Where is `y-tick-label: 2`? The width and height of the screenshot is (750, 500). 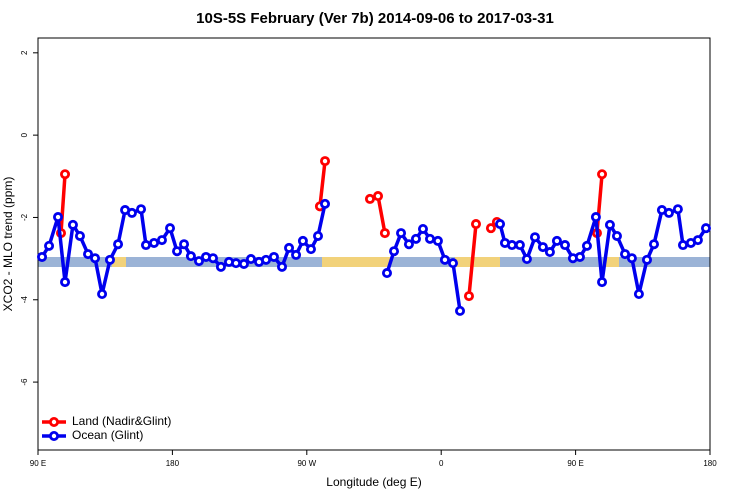
y-tick-label: 2 is located at coordinates (24, 52).